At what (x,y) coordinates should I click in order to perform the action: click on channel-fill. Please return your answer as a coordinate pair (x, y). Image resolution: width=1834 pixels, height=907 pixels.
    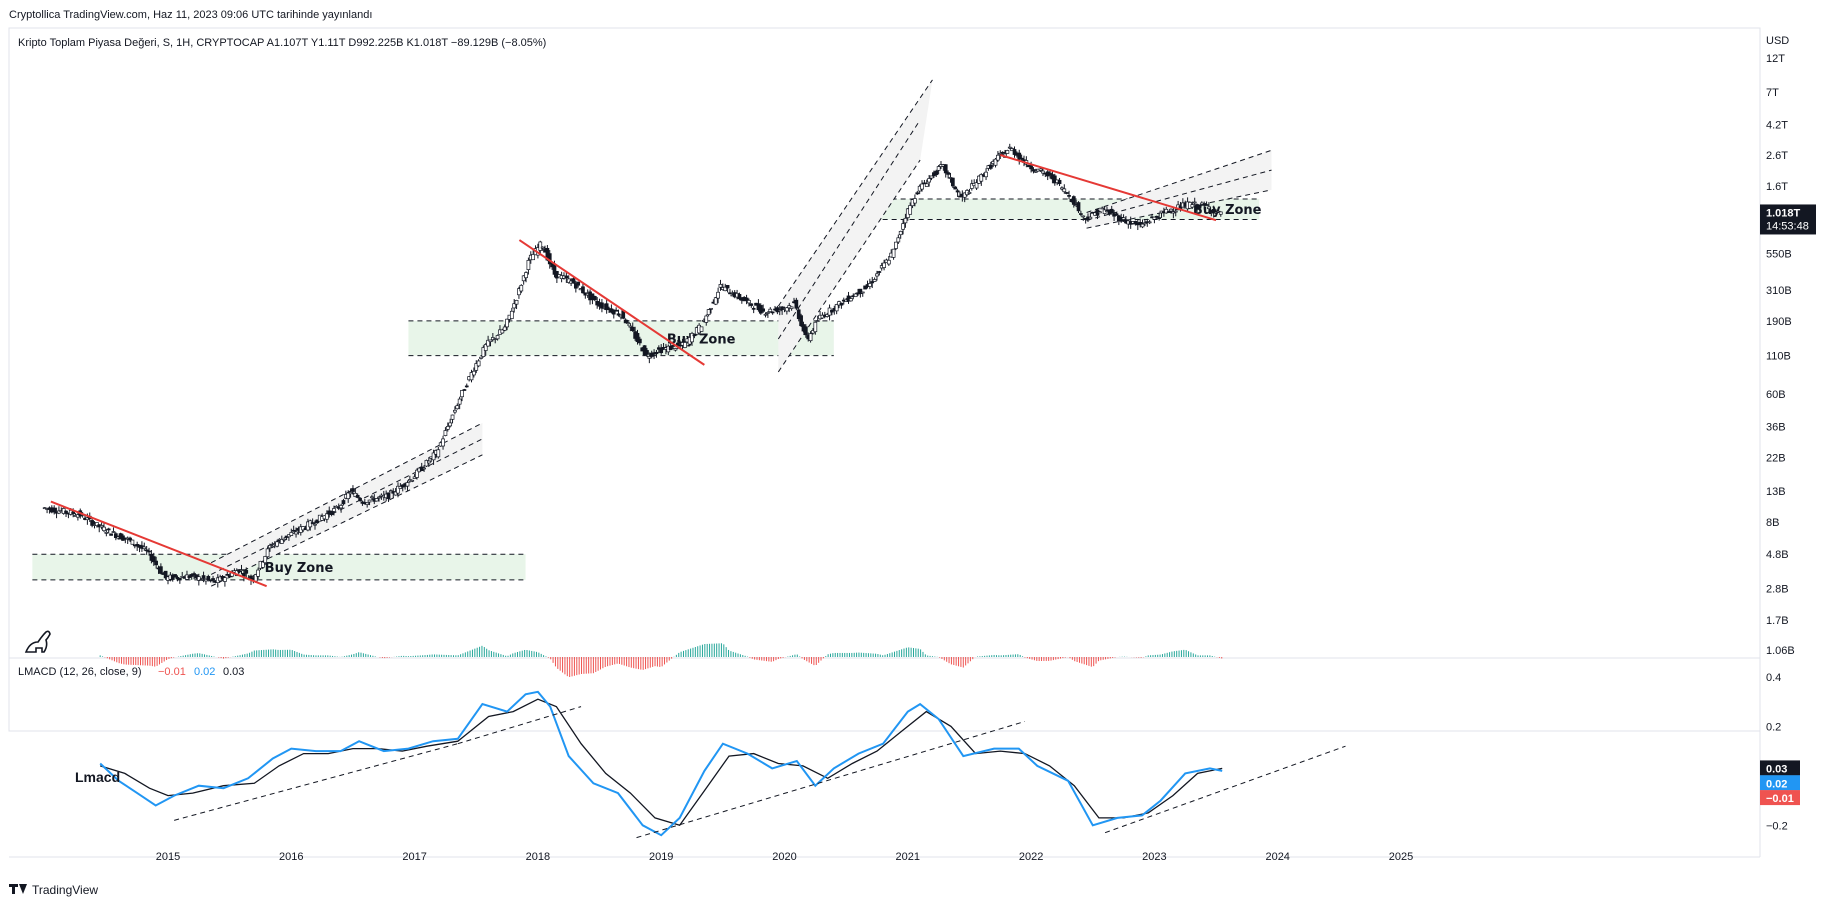
    Looking at the image, I should click on (1179, 189).